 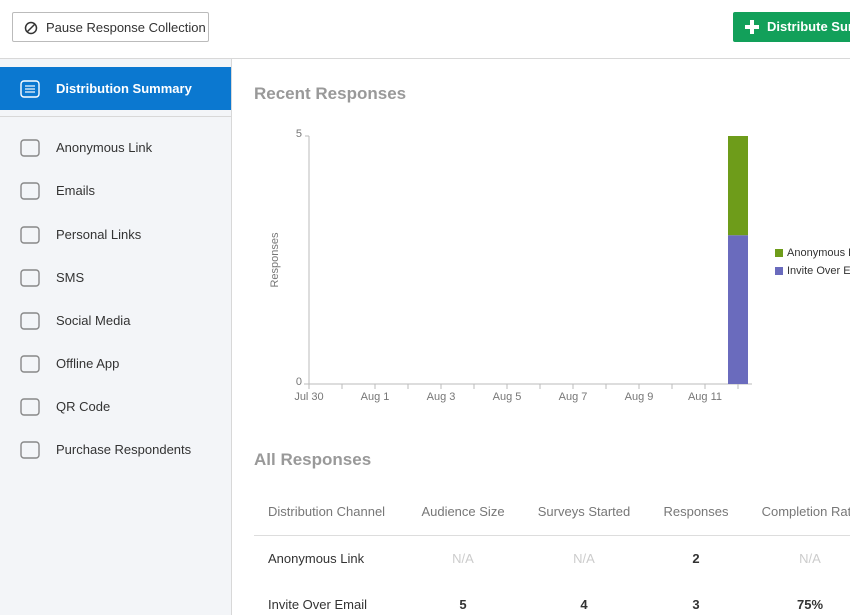 I want to click on pause-icon, so click(x=31, y=28).